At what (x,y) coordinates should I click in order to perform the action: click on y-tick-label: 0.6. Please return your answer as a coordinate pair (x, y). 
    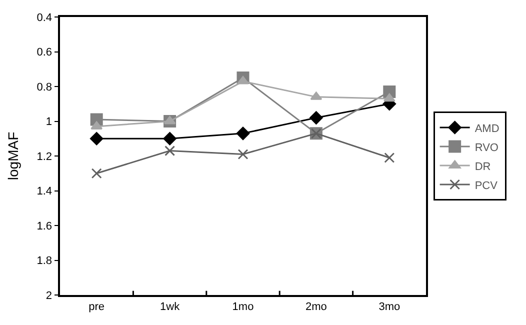
    Looking at the image, I should click on (44, 52).